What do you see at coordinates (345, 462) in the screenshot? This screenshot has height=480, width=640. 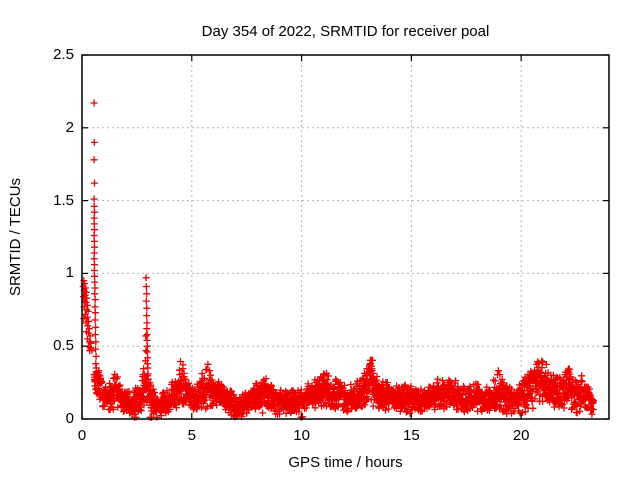 I see `x-axis-label: GPS time / hours` at bounding box center [345, 462].